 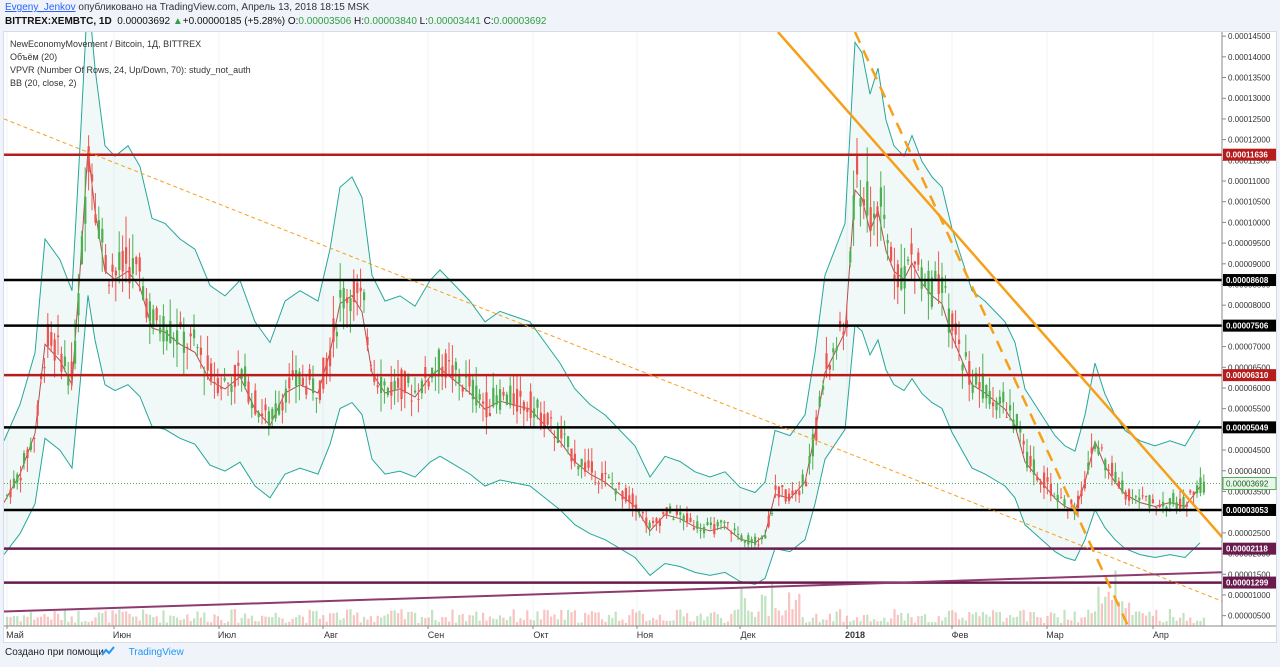 What do you see at coordinates (1249, 181) in the screenshot?
I see `y-tick-label: 0.00011000` at bounding box center [1249, 181].